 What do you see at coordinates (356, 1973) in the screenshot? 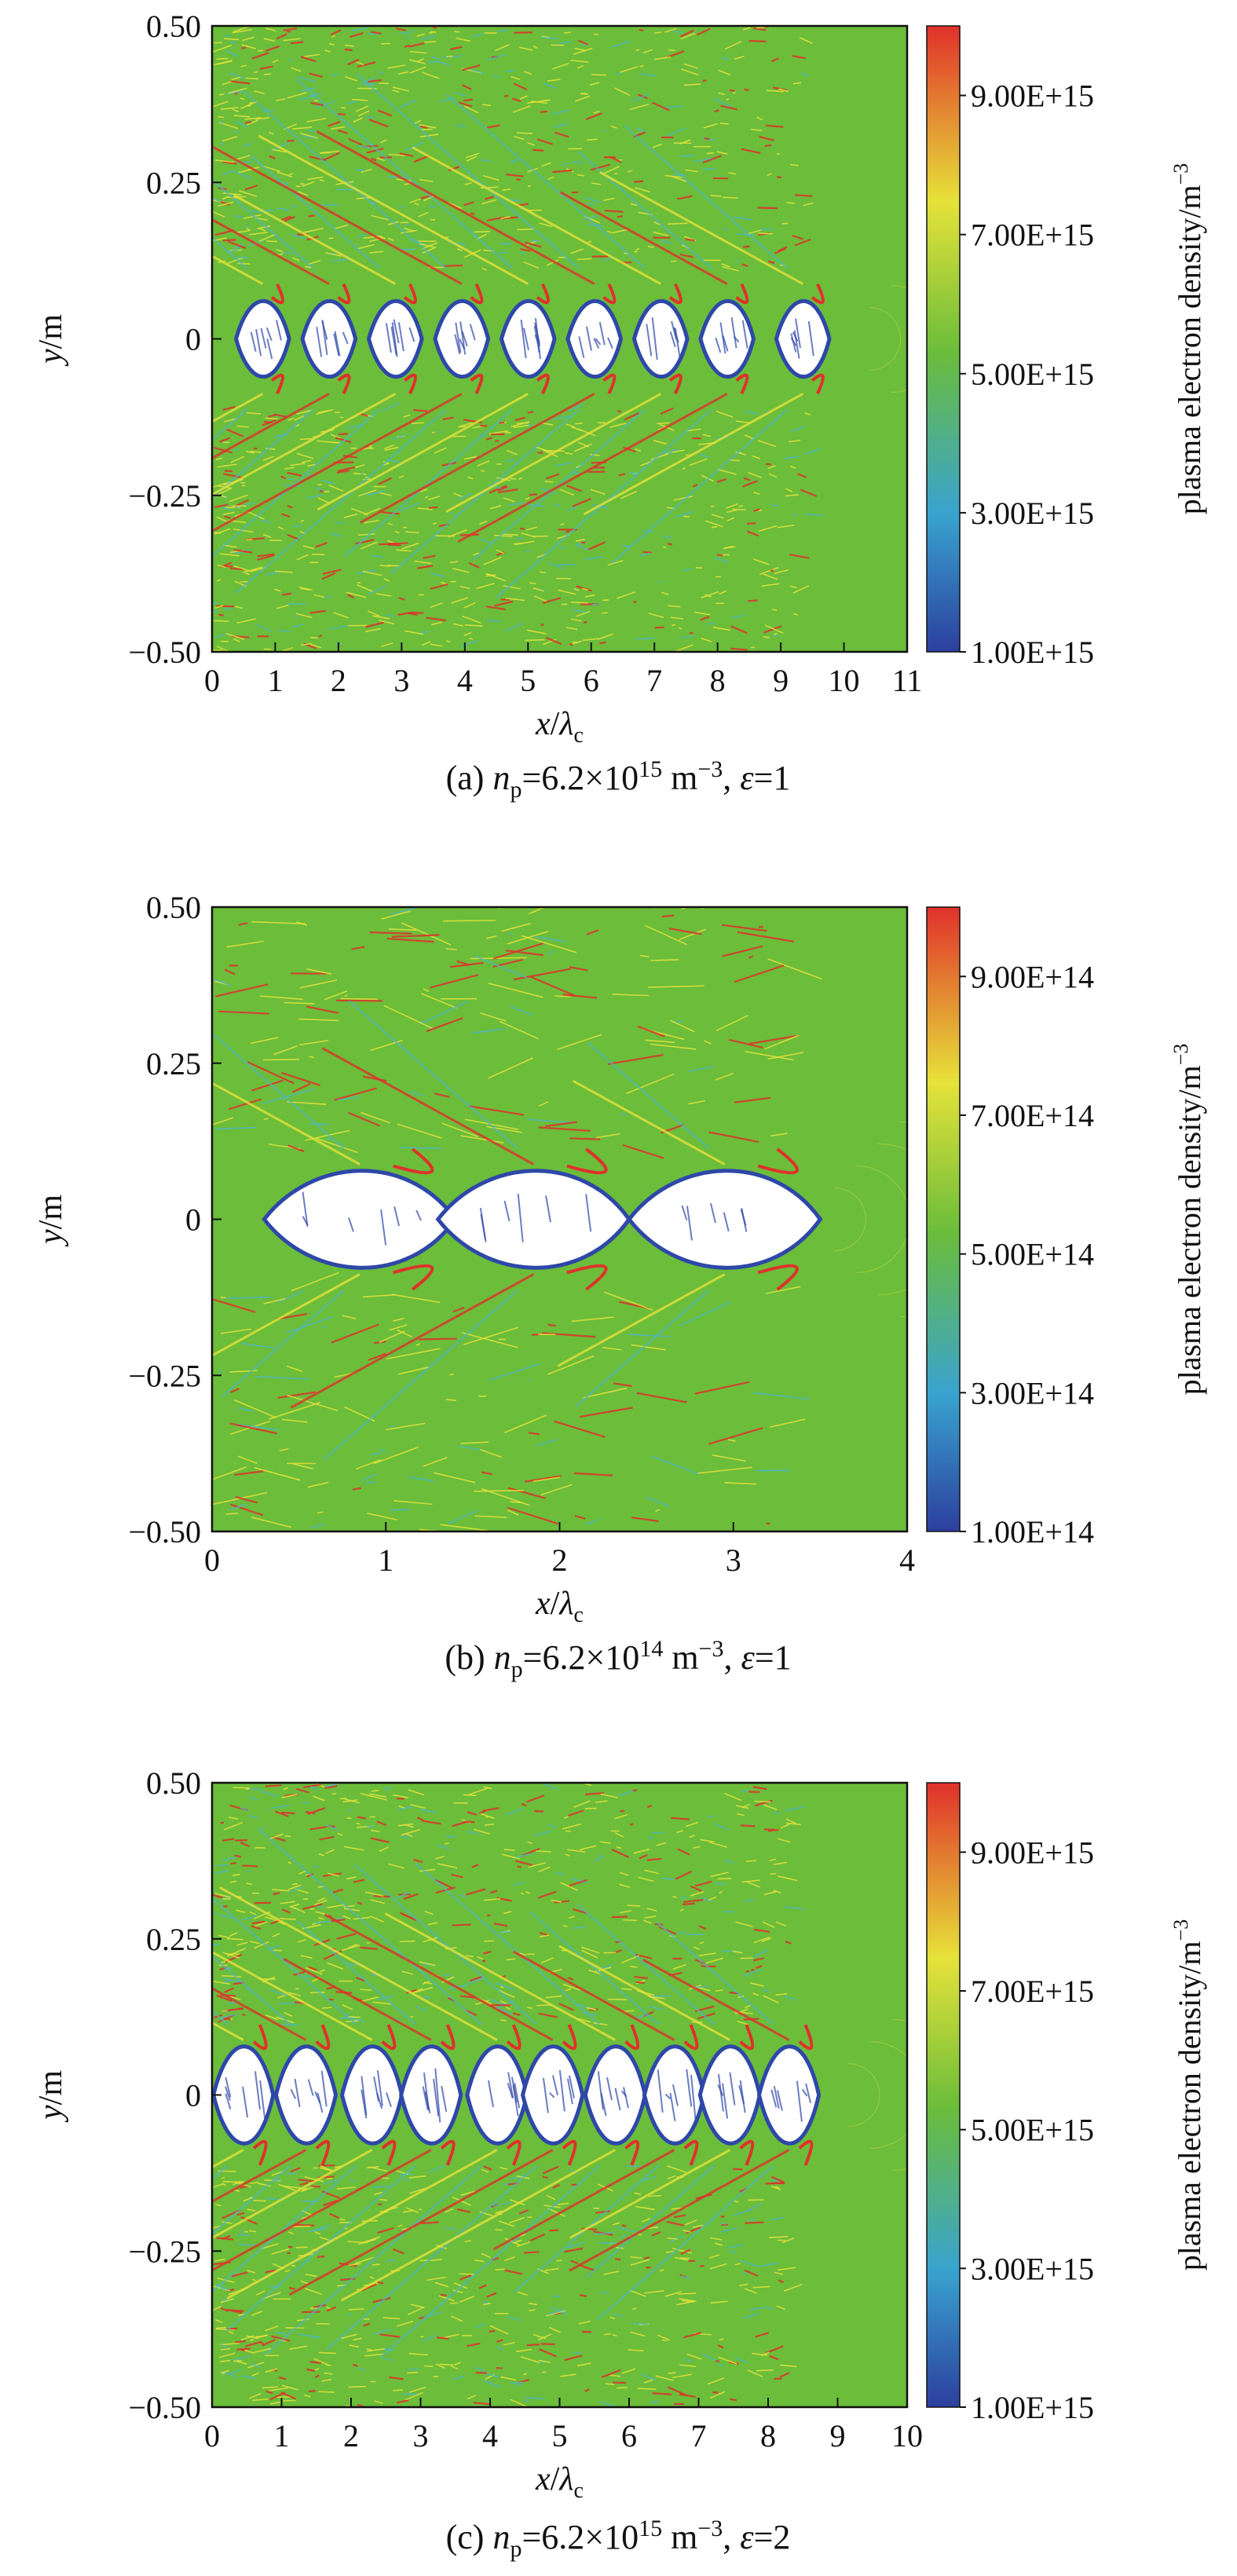
I see `wake-filament` at bounding box center [356, 1973].